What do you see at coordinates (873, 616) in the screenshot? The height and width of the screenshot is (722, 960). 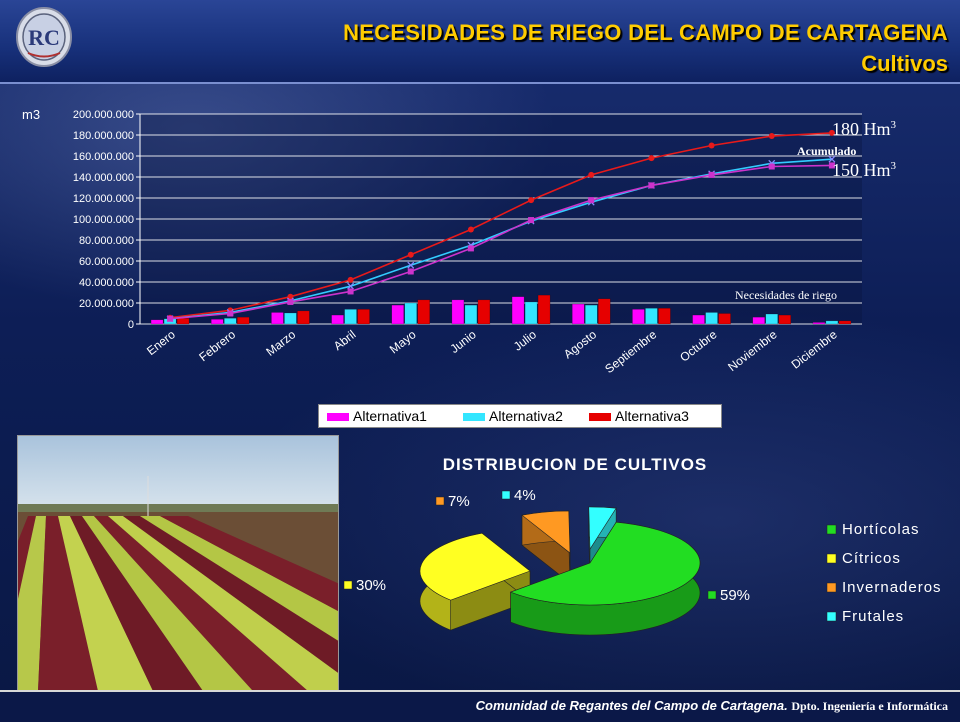 I see `pie-legend-label: Frutales` at bounding box center [873, 616].